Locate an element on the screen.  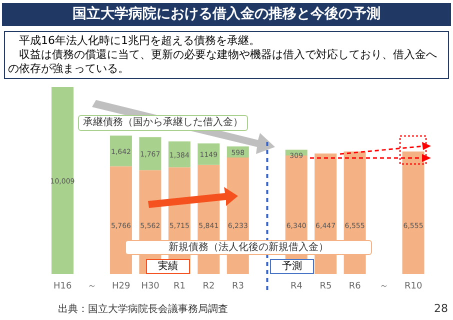
x-tick-label: R3 is located at coordinates (238, 286).